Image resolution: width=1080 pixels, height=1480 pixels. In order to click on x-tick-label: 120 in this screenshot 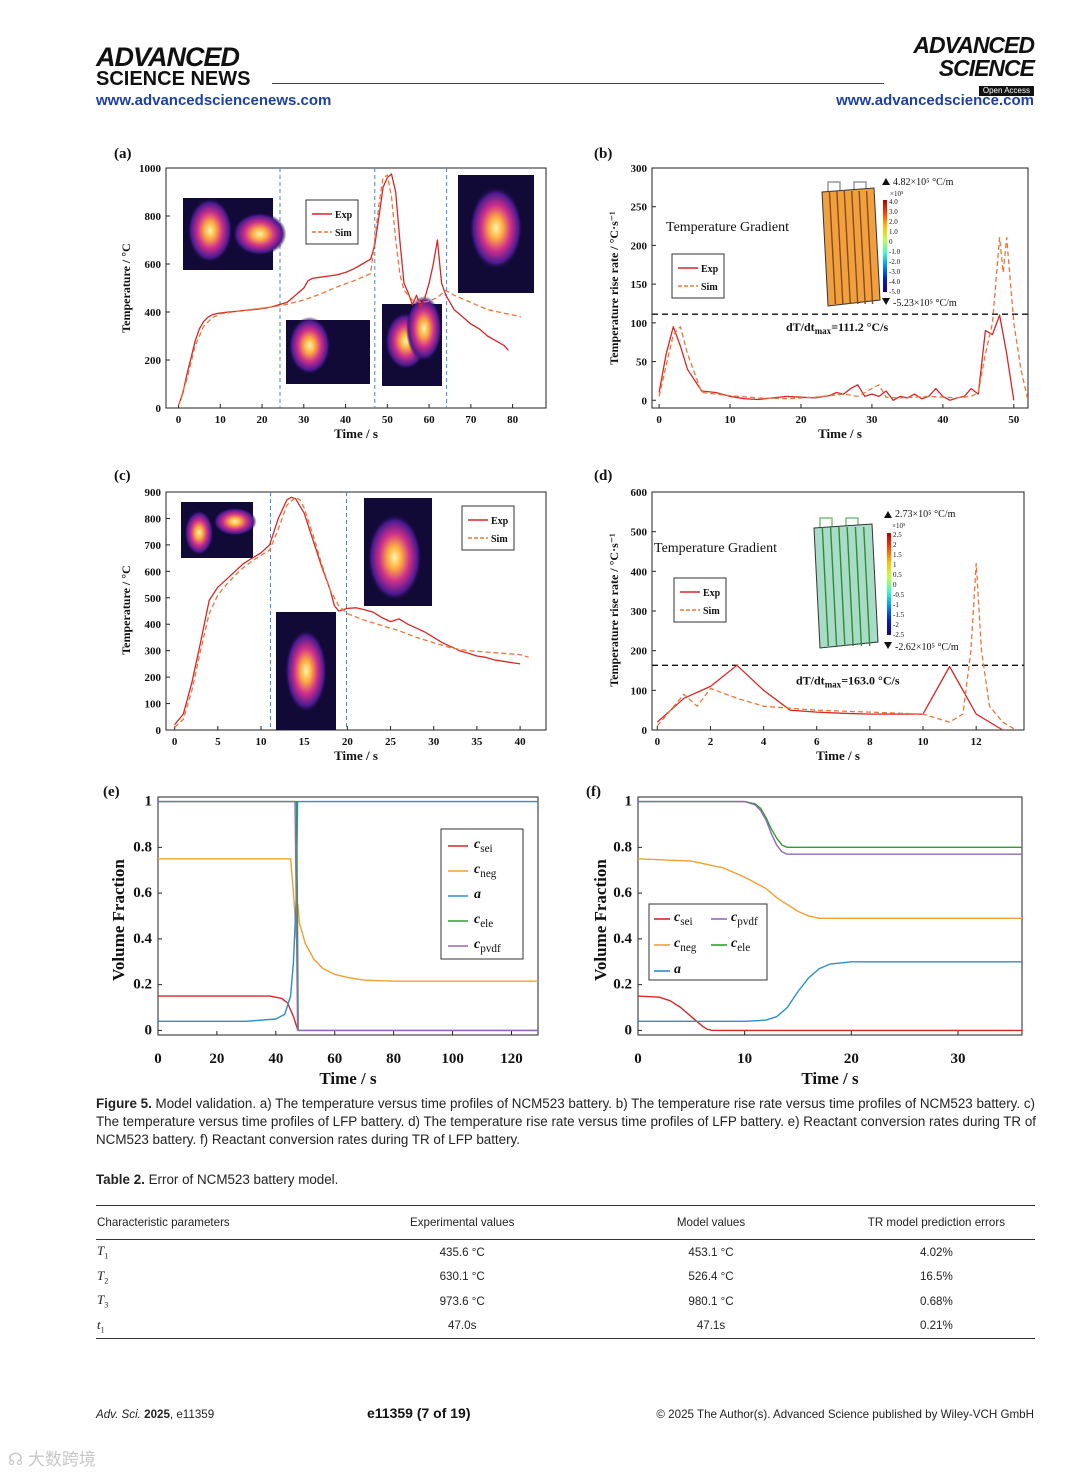, I will do `click(511, 1059)`.